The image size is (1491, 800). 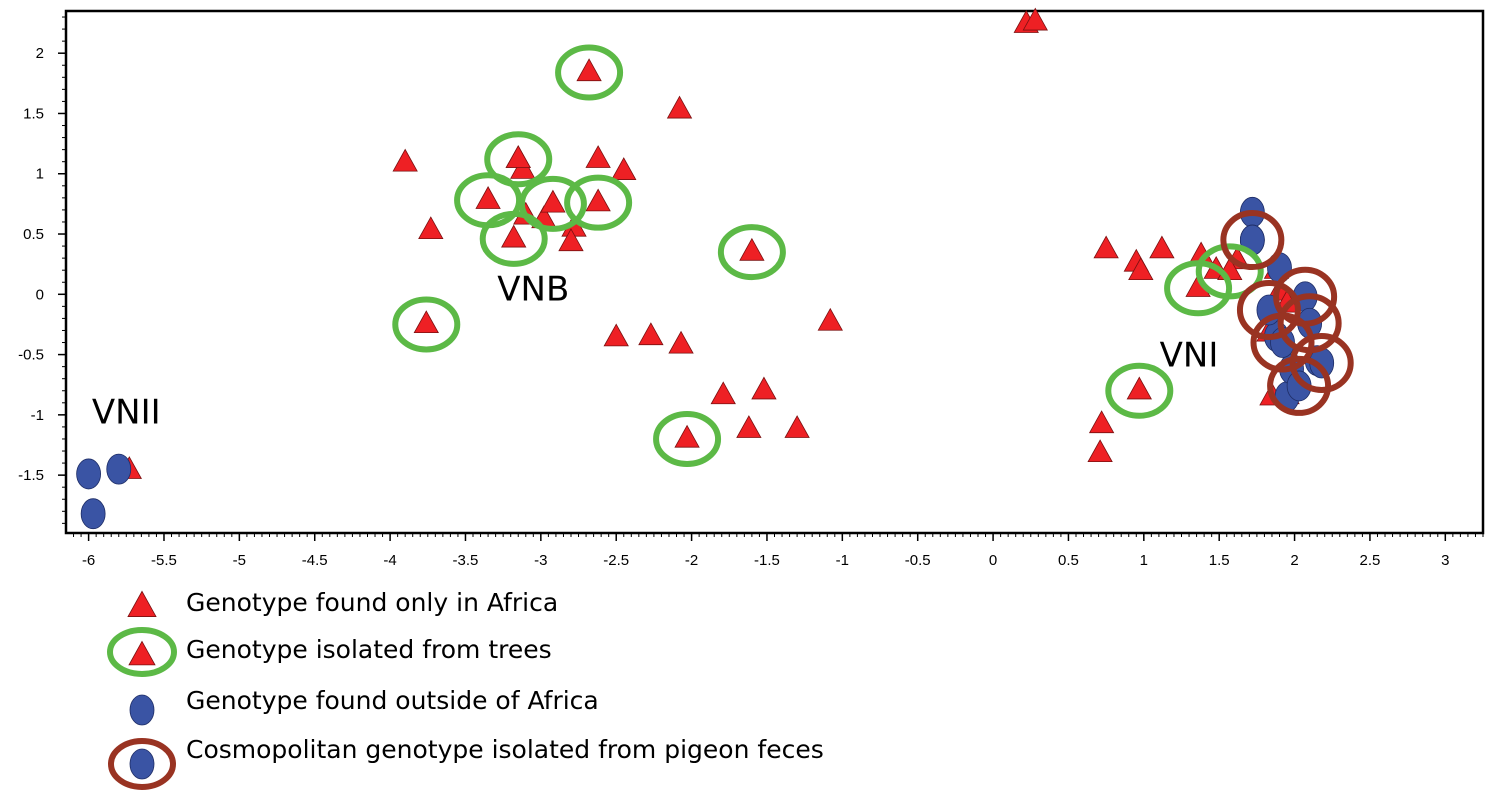 I want to click on x-tick-label: -6, so click(x=88, y=560).